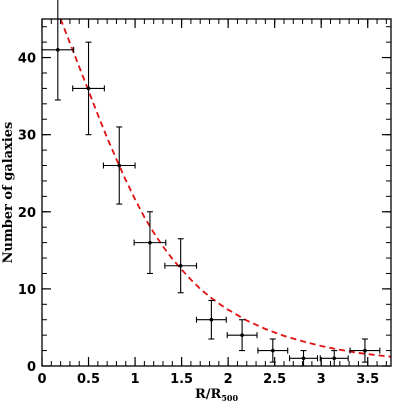 This screenshot has height=409, width=409. Describe the element at coordinates (135, 379) in the screenshot. I see `x-tick-label: 1` at that location.